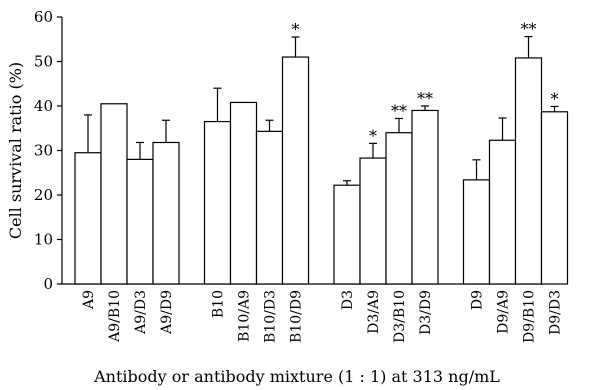  I want to click on category-label: D3, so click(348, 300).